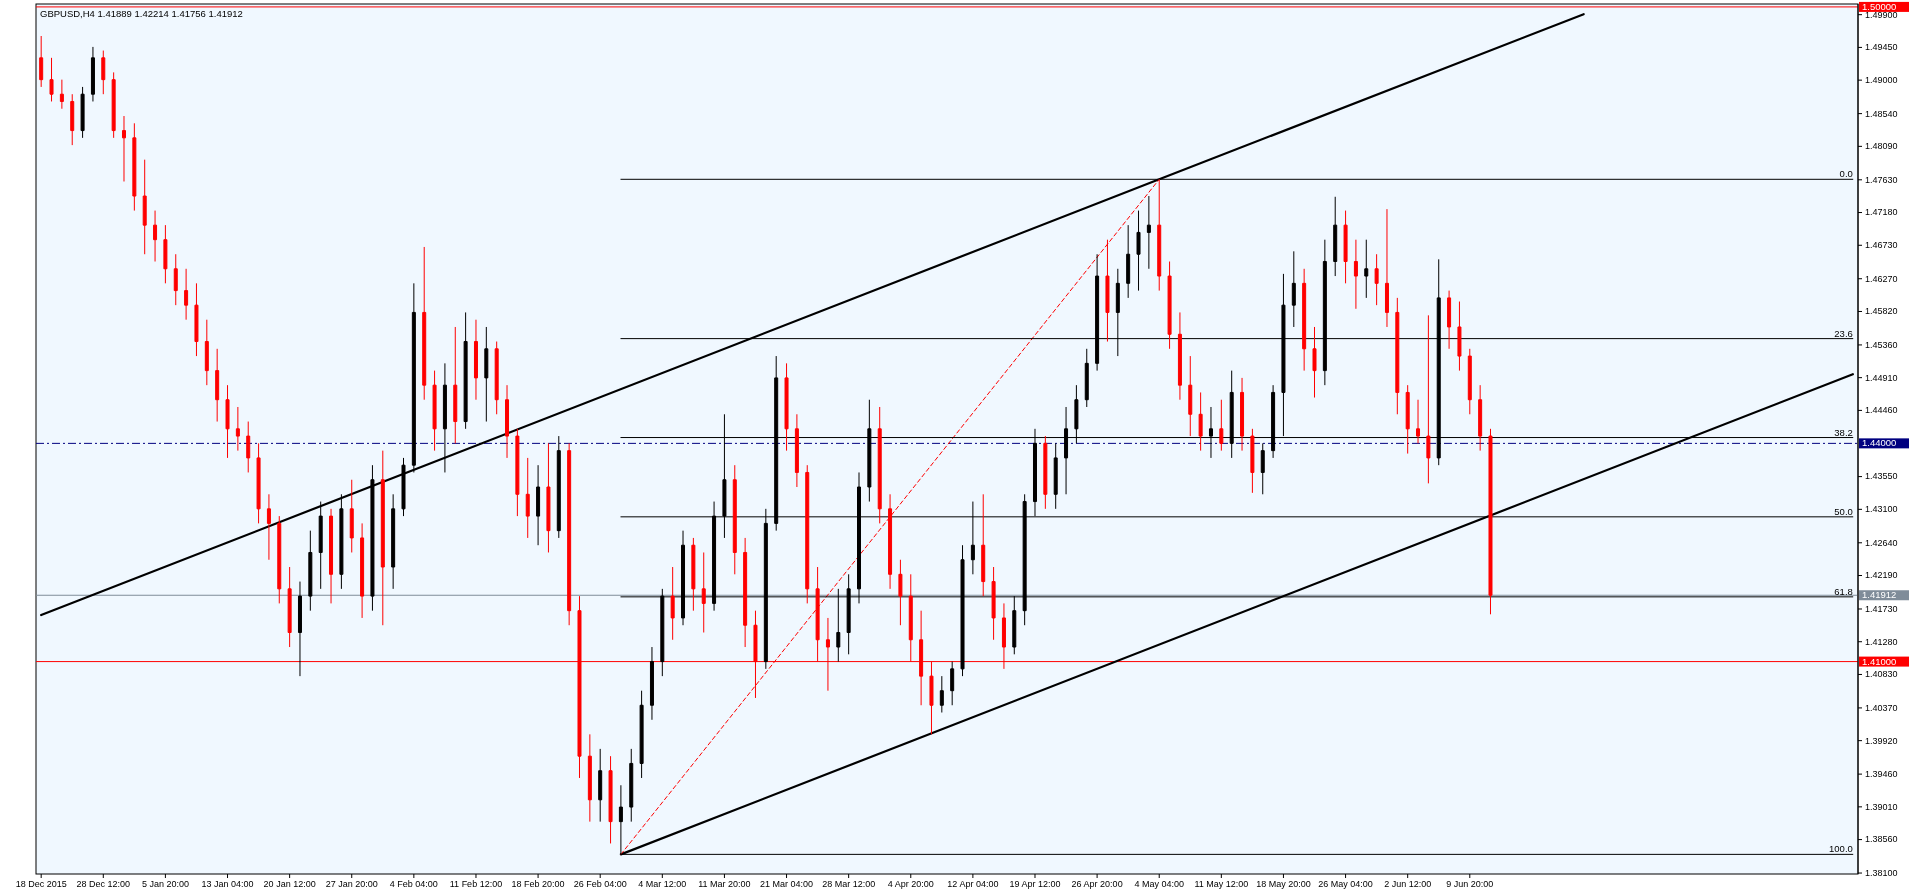  I want to click on y-tick-label: 1.44910, so click(1881, 377).